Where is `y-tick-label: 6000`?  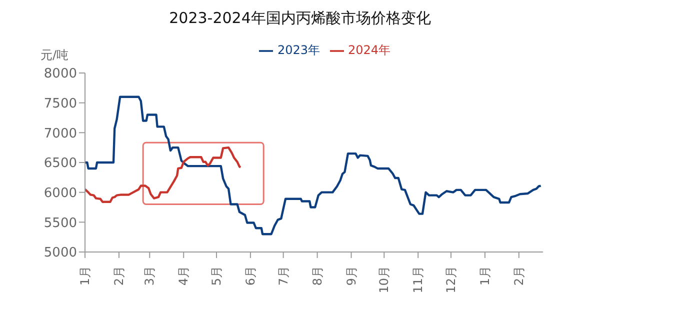
y-tick-label: 6000 is located at coordinates (60, 193).